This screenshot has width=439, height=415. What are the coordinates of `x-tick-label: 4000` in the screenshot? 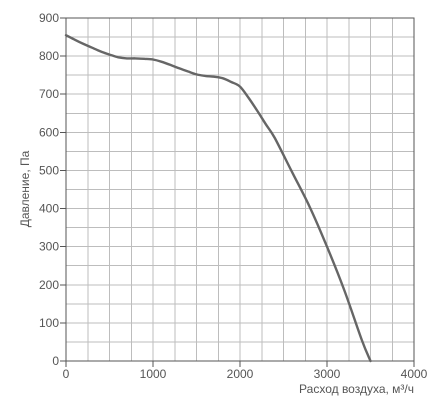 It's located at (414, 374).